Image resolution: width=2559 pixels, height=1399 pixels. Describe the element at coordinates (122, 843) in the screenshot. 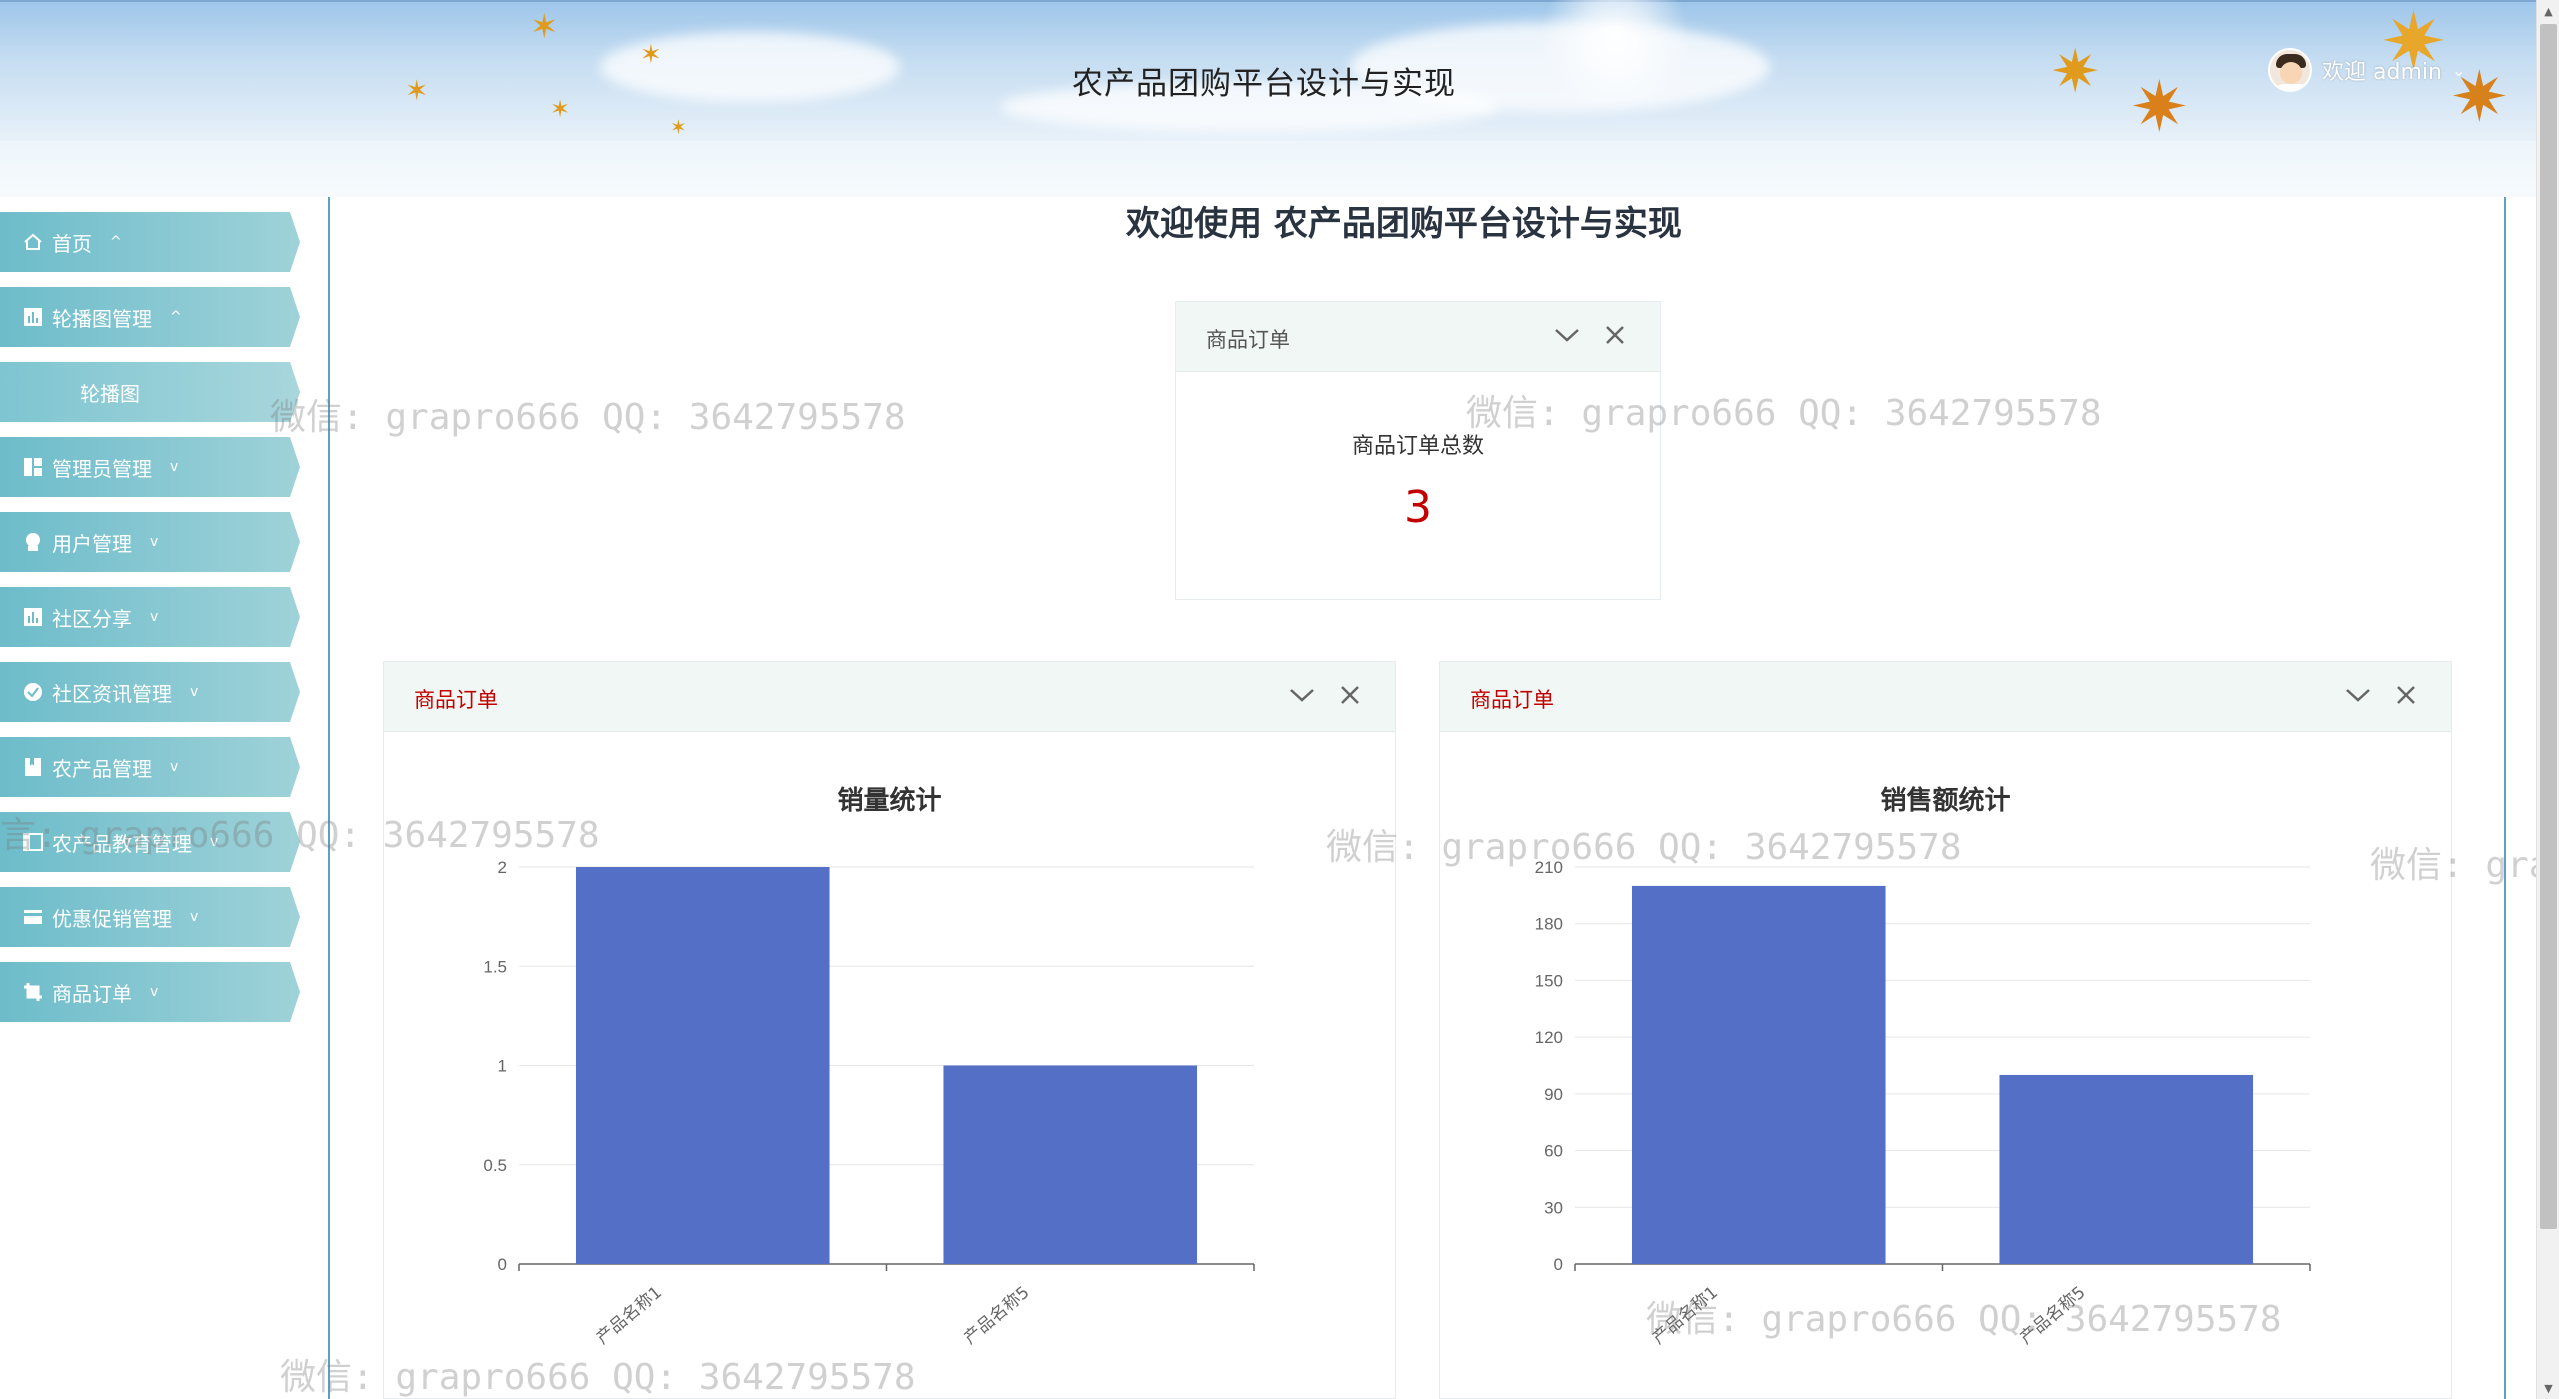

I see `sidebar-item-label: 农产品教育管理` at that location.